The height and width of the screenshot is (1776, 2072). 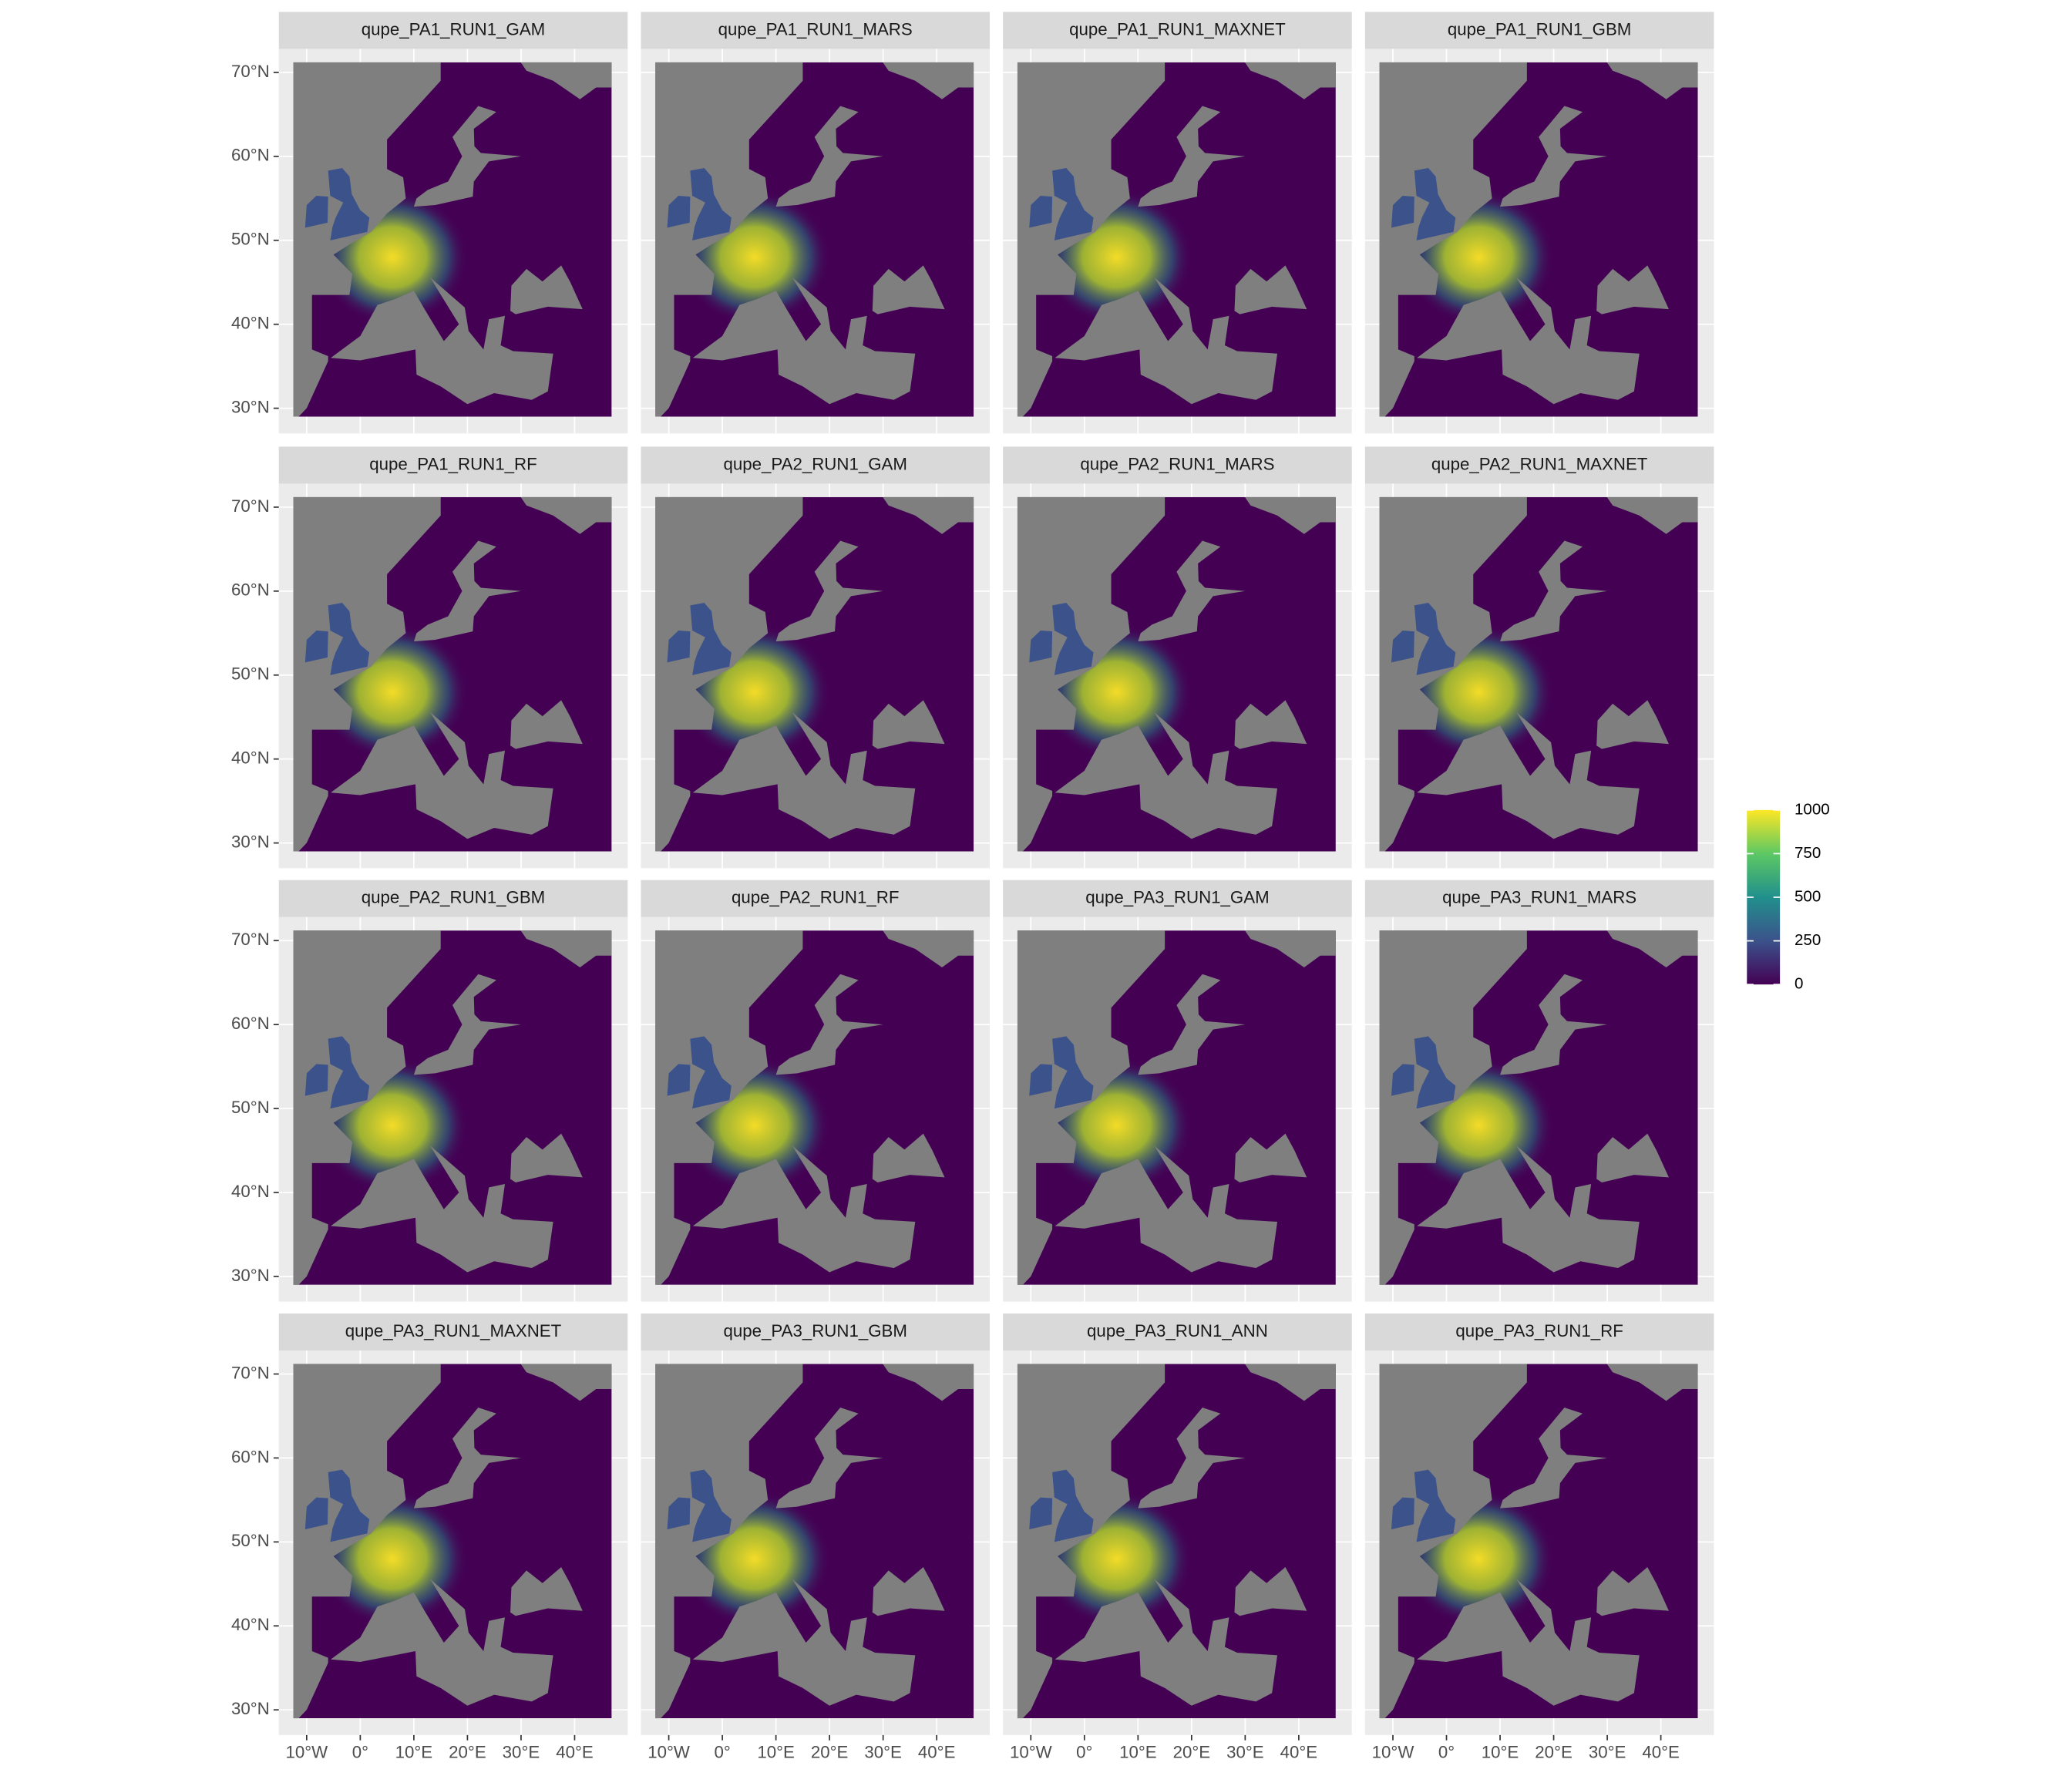 What do you see at coordinates (468, 1753) in the screenshot?
I see `x-tick-label: 20°E` at bounding box center [468, 1753].